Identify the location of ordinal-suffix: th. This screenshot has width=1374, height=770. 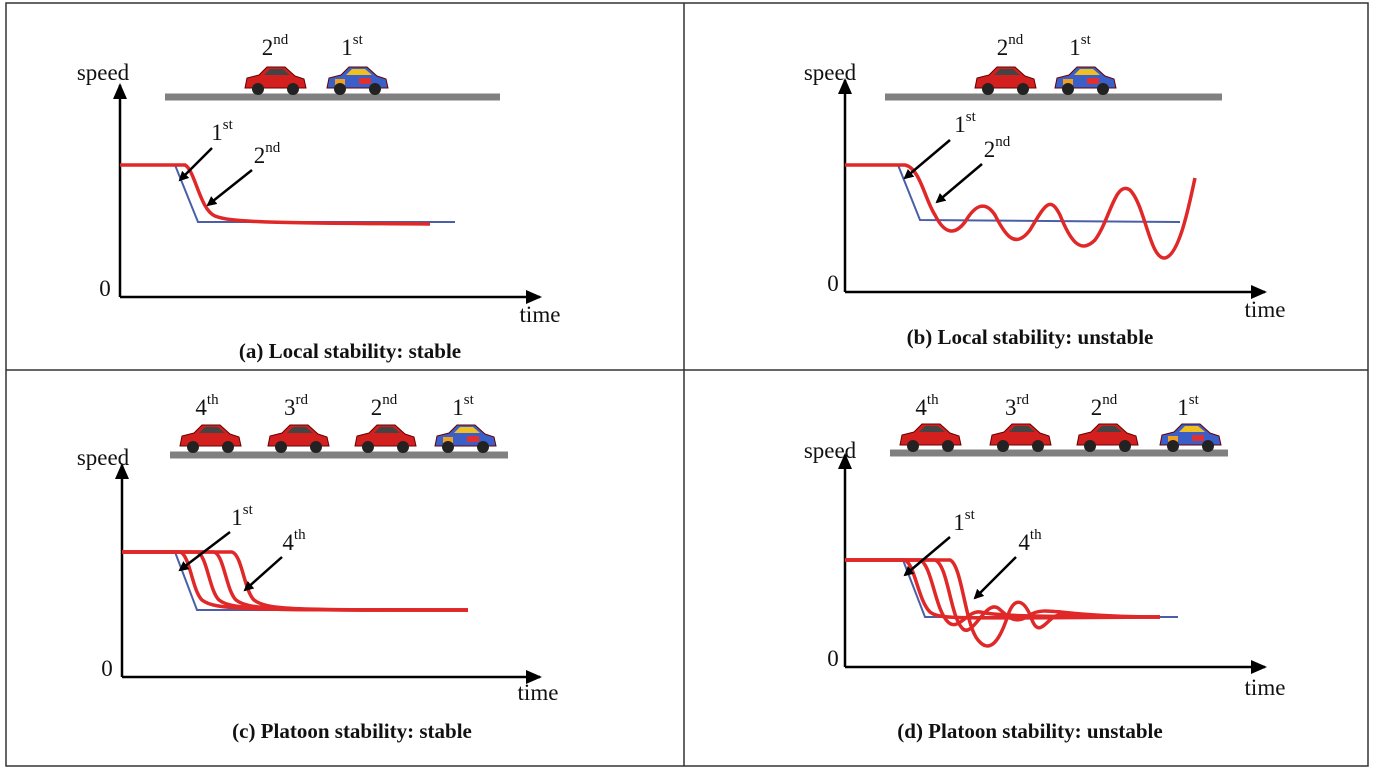
(933, 400).